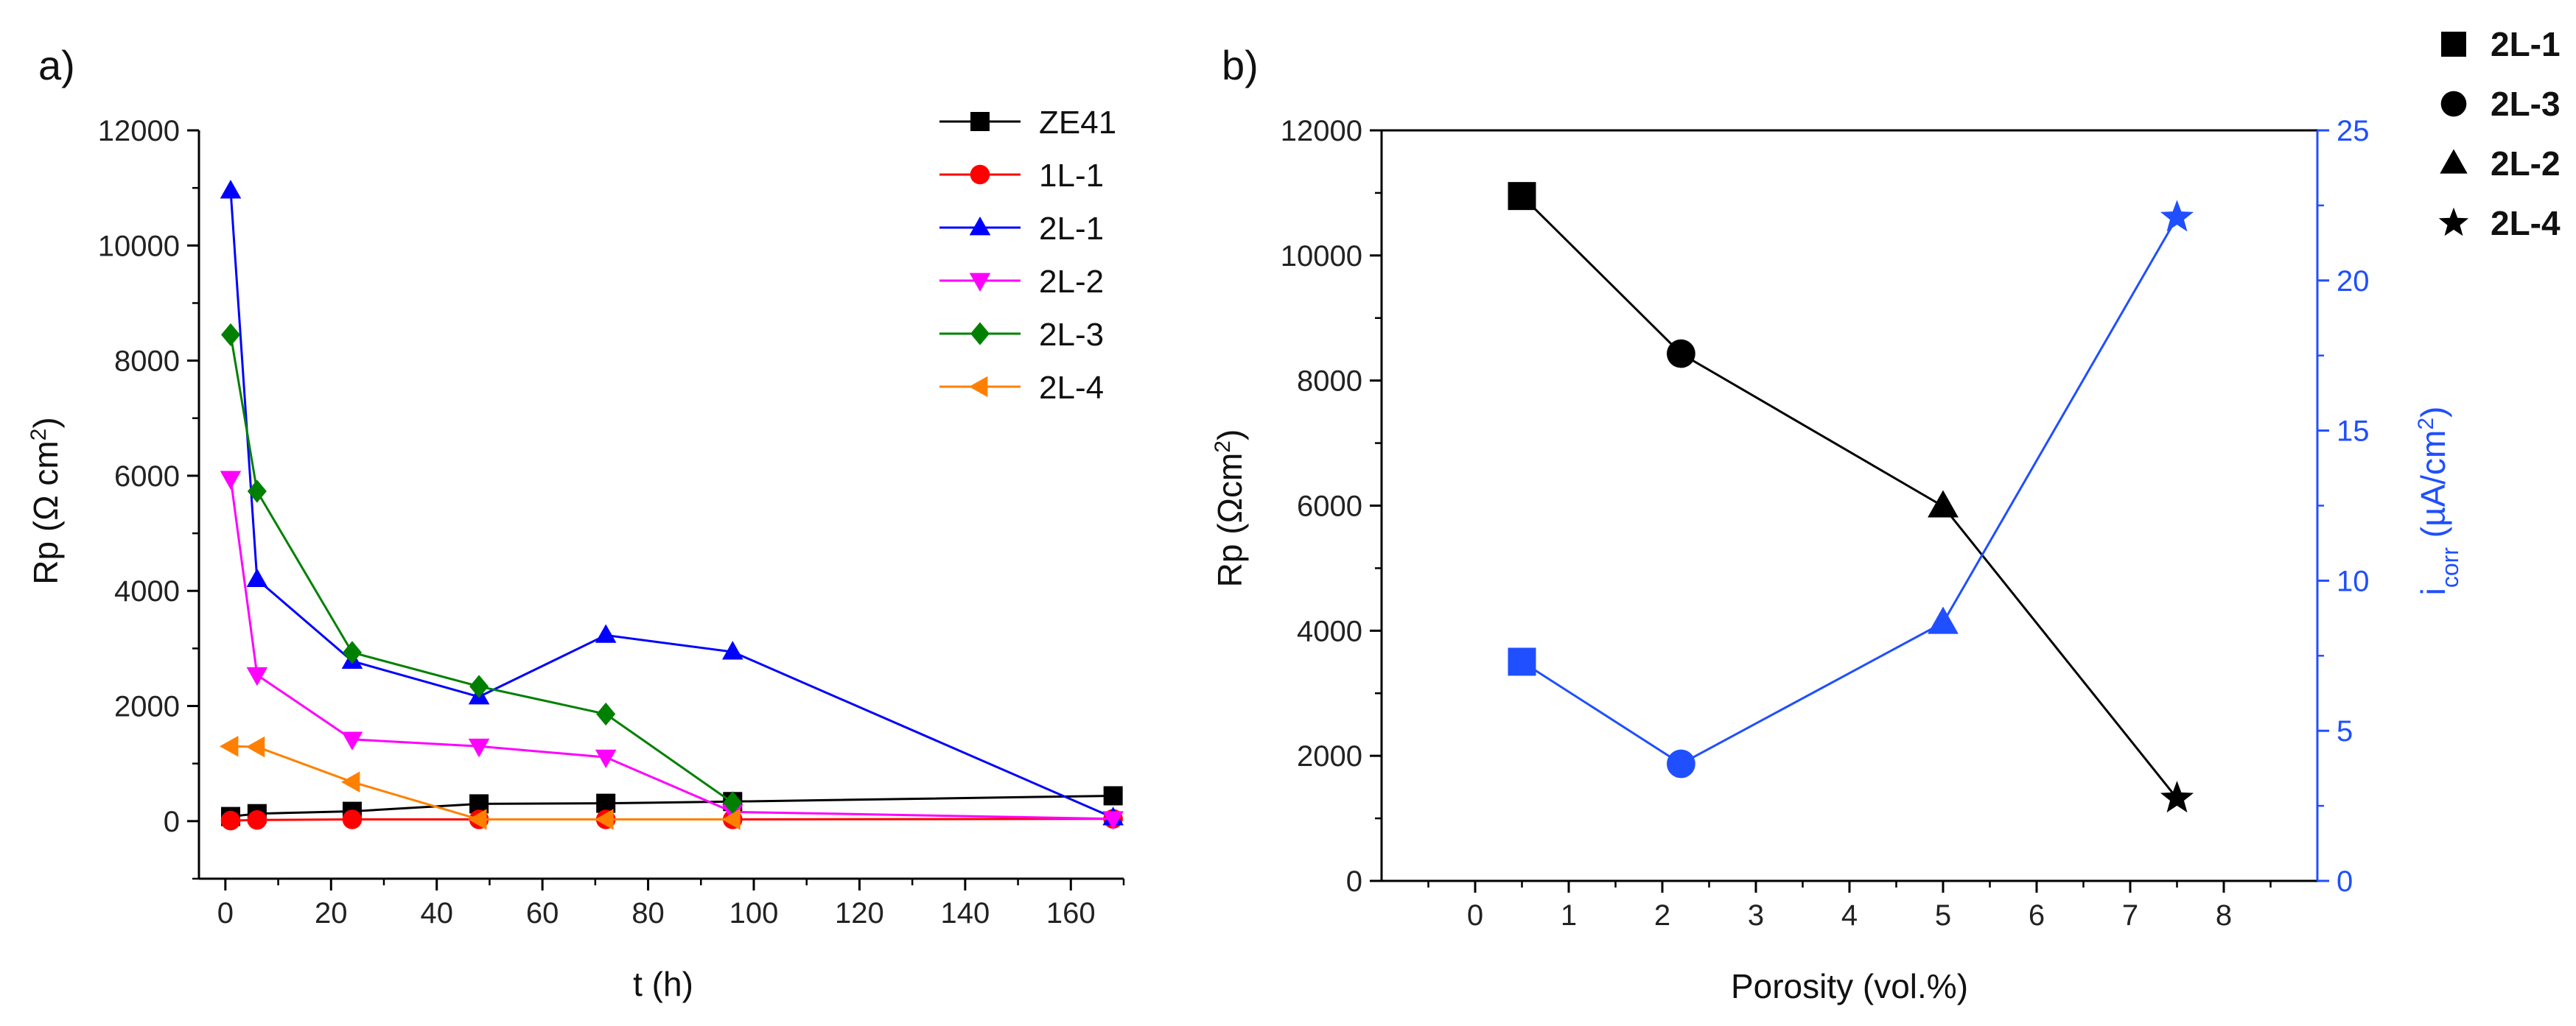 The image size is (2576, 1026). What do you see at coordinates (2433, 412) in the screenshot?
I see `y2-axis-label-close: )` at bounding box center [2433, 412].